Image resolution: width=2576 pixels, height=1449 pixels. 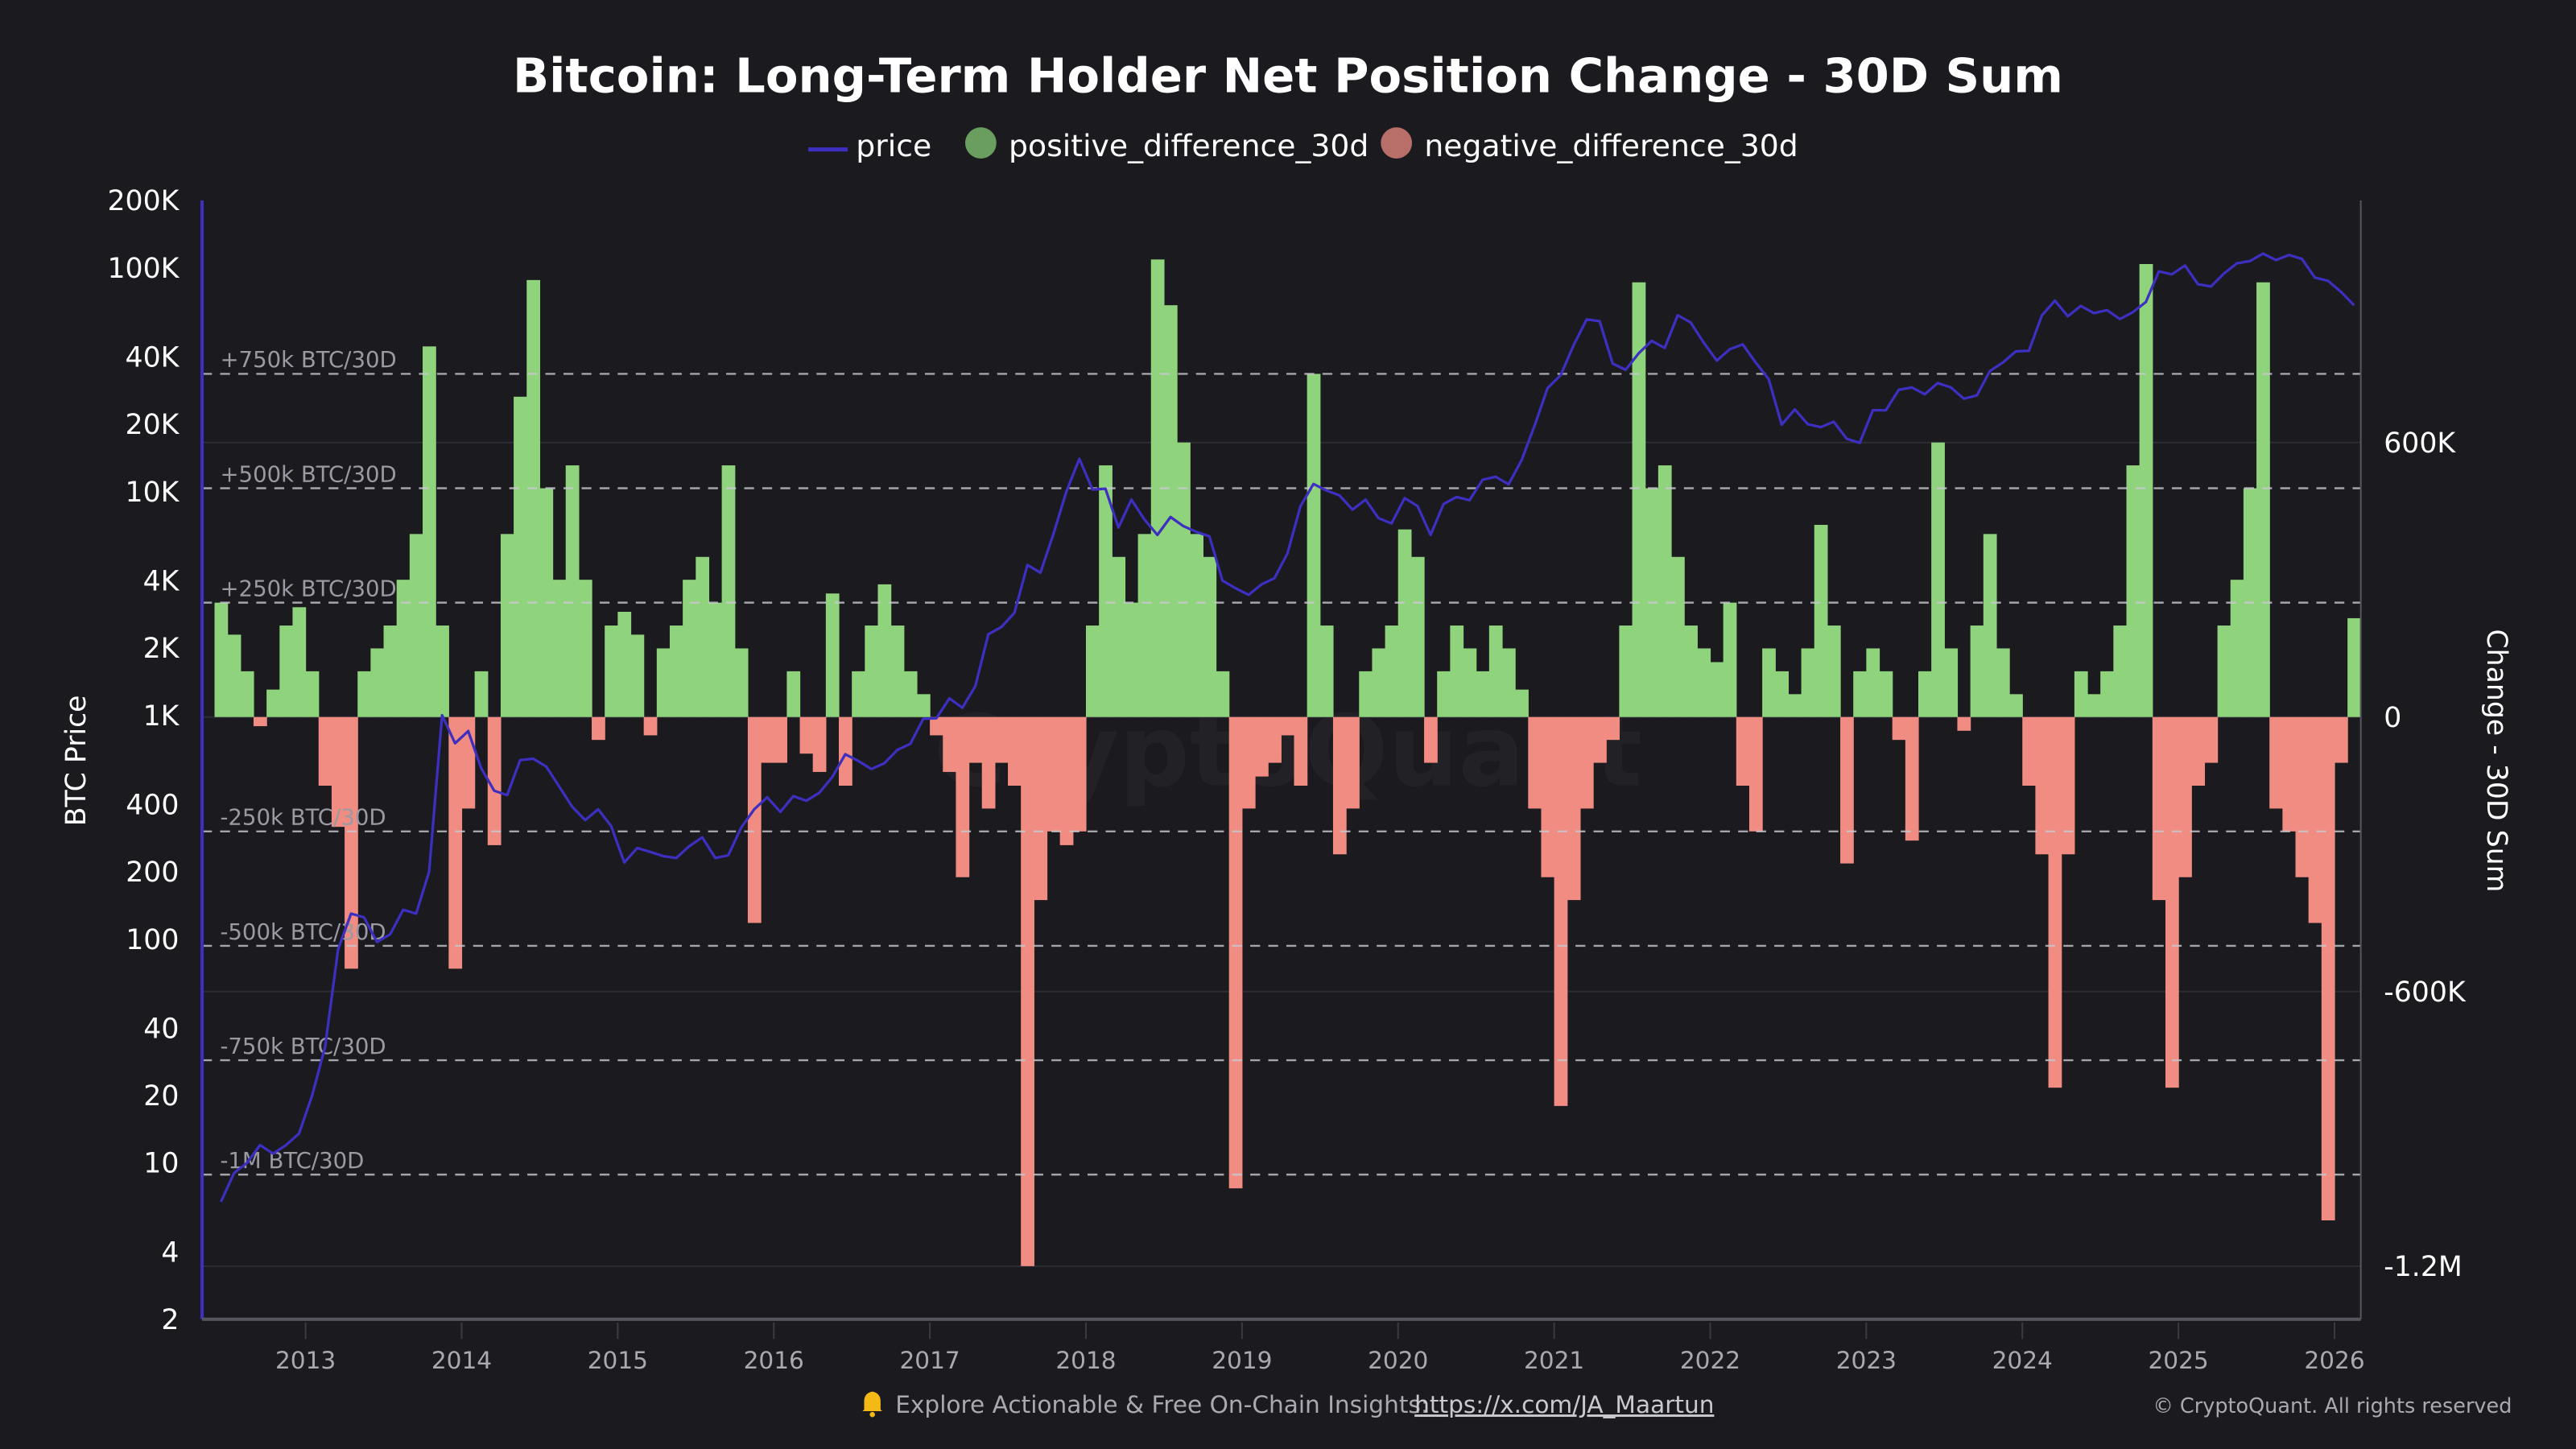 I want to click on legend-item-positive: positive_difference_30d, so click(x=1166, y=145).